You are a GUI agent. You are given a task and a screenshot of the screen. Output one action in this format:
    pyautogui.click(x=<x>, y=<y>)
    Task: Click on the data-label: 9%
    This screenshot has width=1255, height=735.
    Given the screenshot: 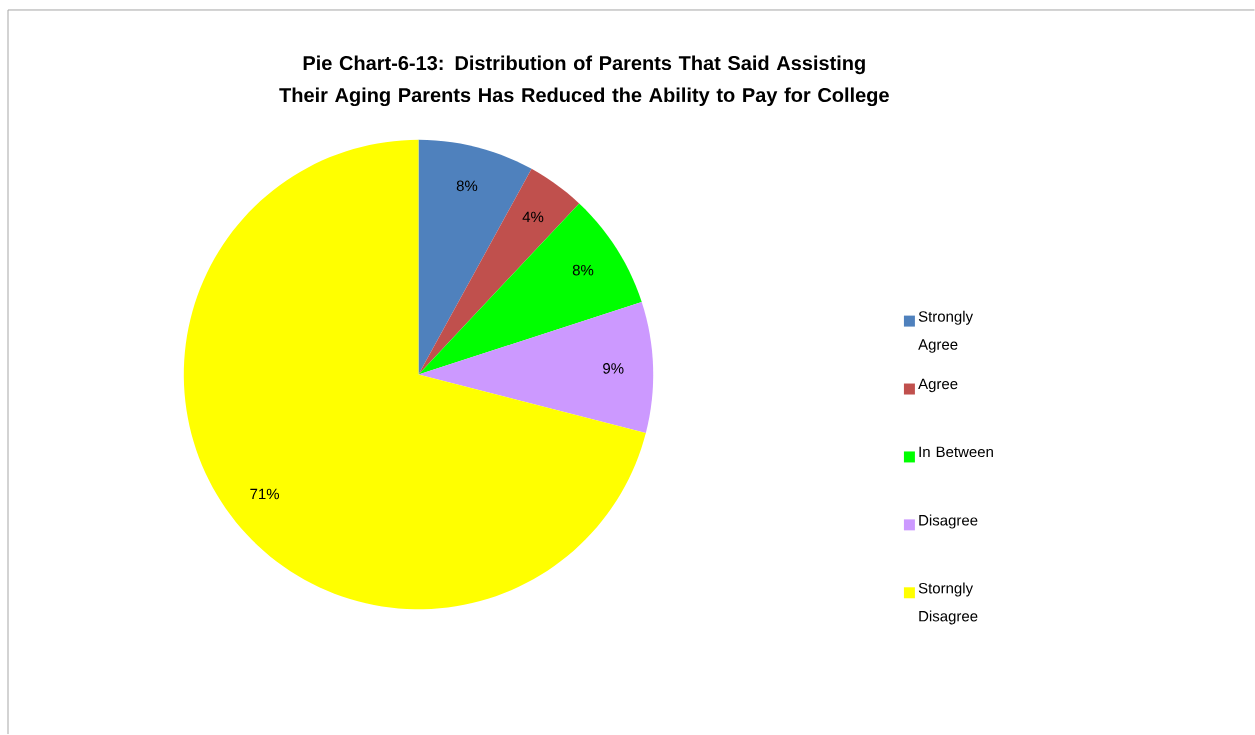 What is the action you would take?
    pyautogui.click(x=613, y=368)
    